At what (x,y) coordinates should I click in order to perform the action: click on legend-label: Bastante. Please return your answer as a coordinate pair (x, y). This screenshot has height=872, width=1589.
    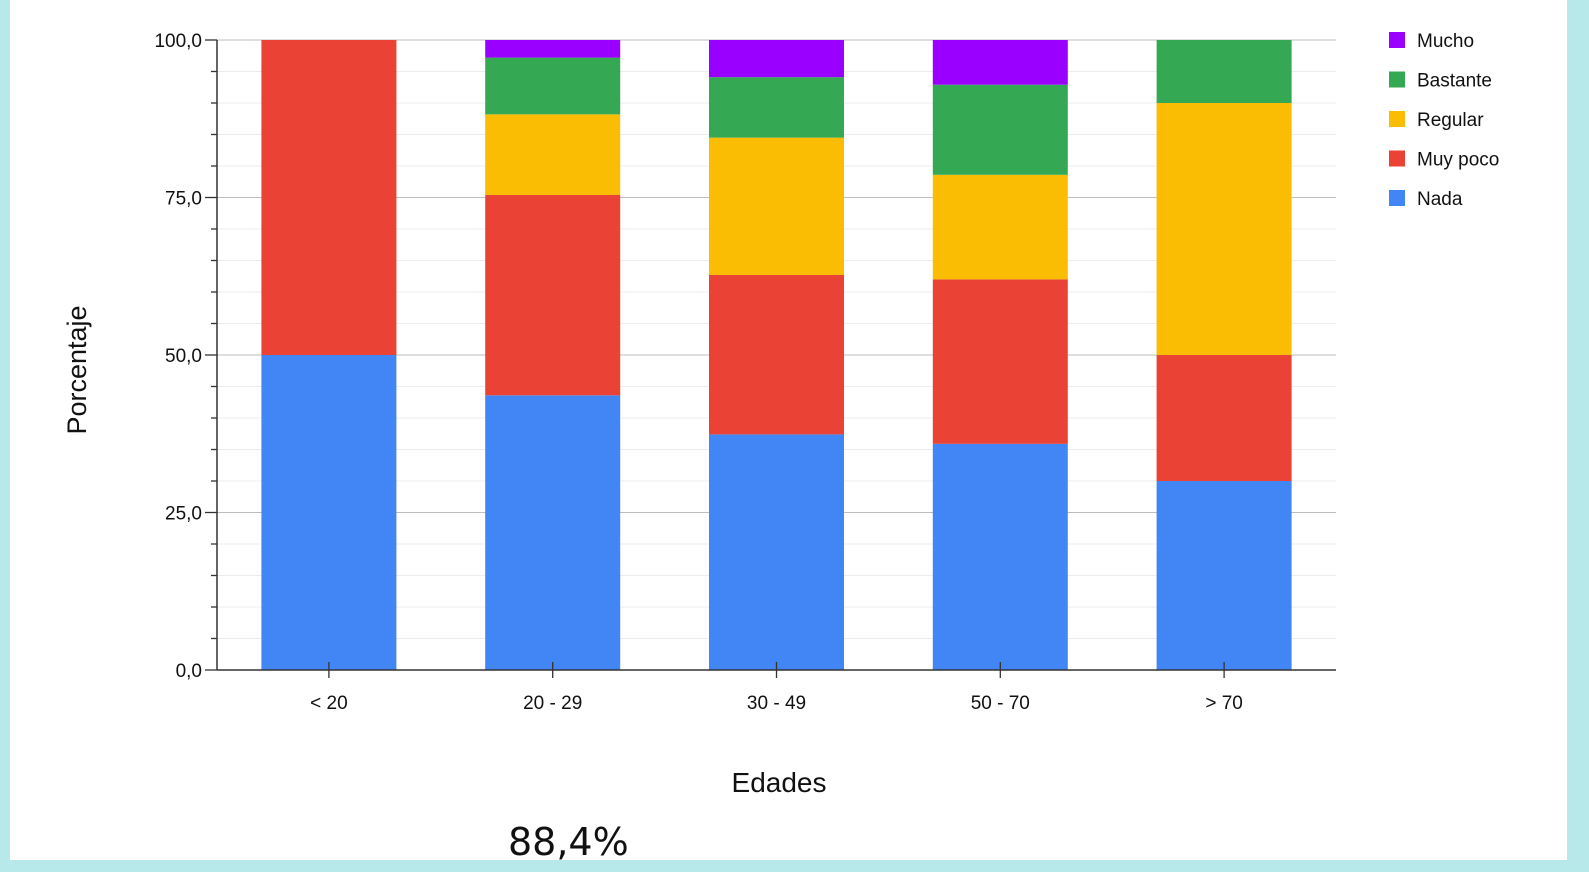
    Looking at the image, I should click on (1454, 81).